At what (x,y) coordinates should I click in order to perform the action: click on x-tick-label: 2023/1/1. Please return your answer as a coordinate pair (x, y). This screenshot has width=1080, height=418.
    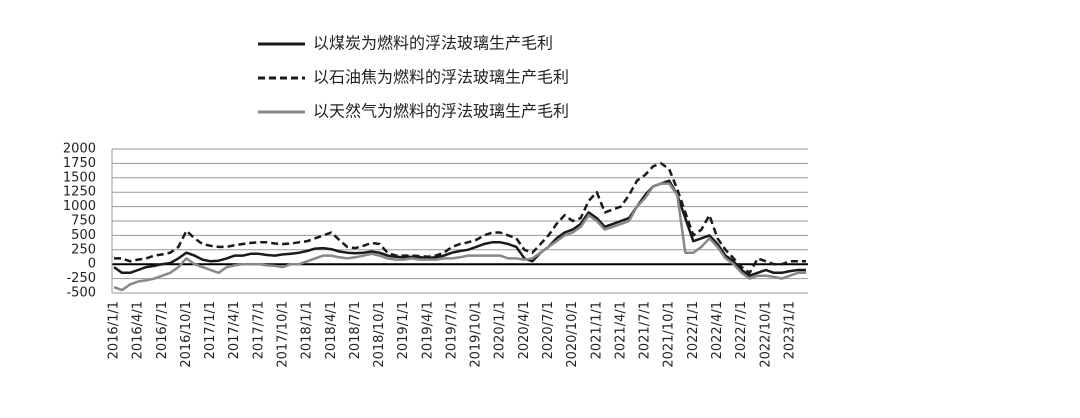
    Looking at the image, I should click on (789, 330).